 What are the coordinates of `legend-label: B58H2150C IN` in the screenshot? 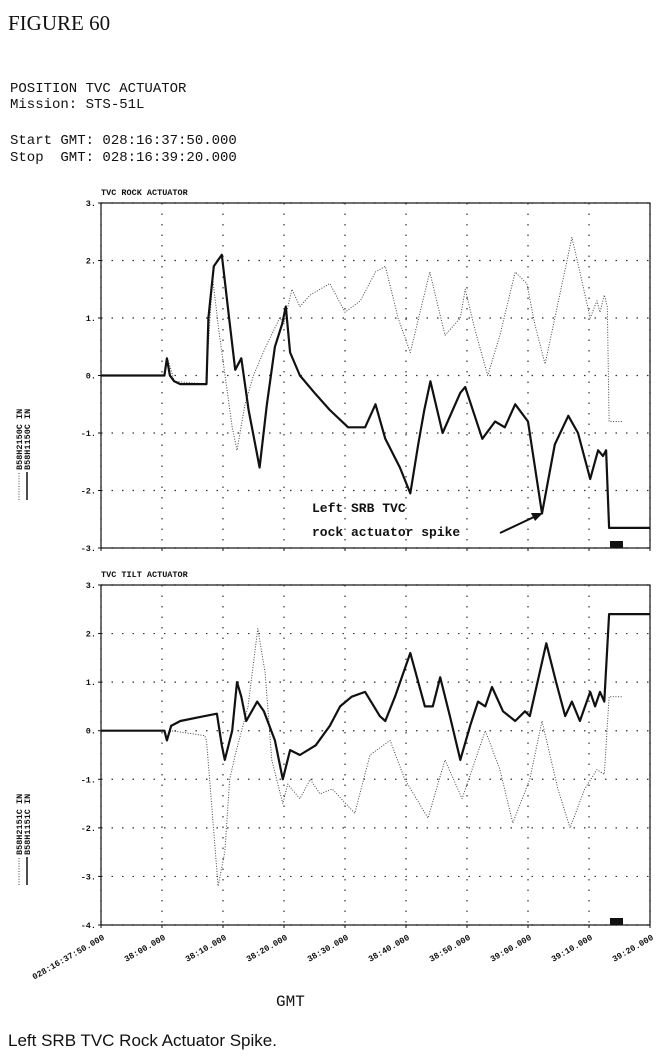 It's located at (20, 439).